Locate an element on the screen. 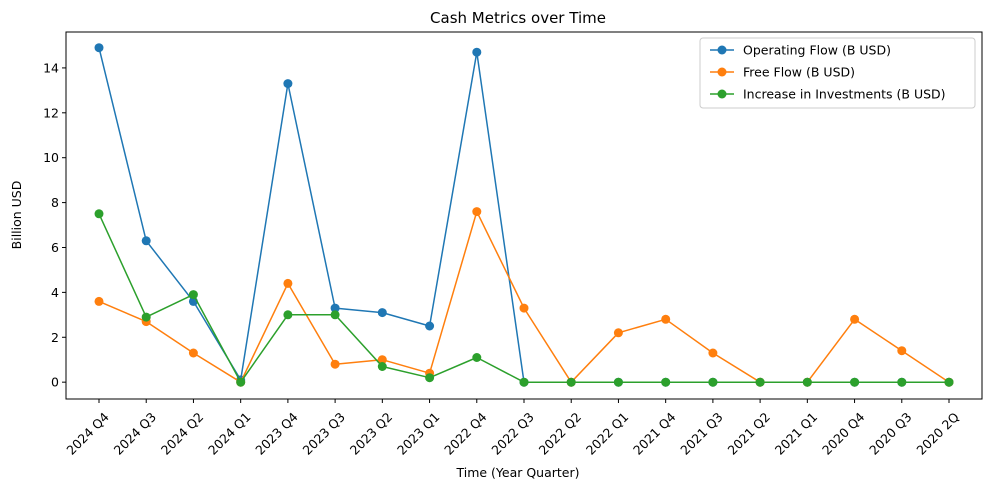 This screenshot has height=490, width=989. x-tick-label: 2021 Q2 is located at coordinates (749, 433).